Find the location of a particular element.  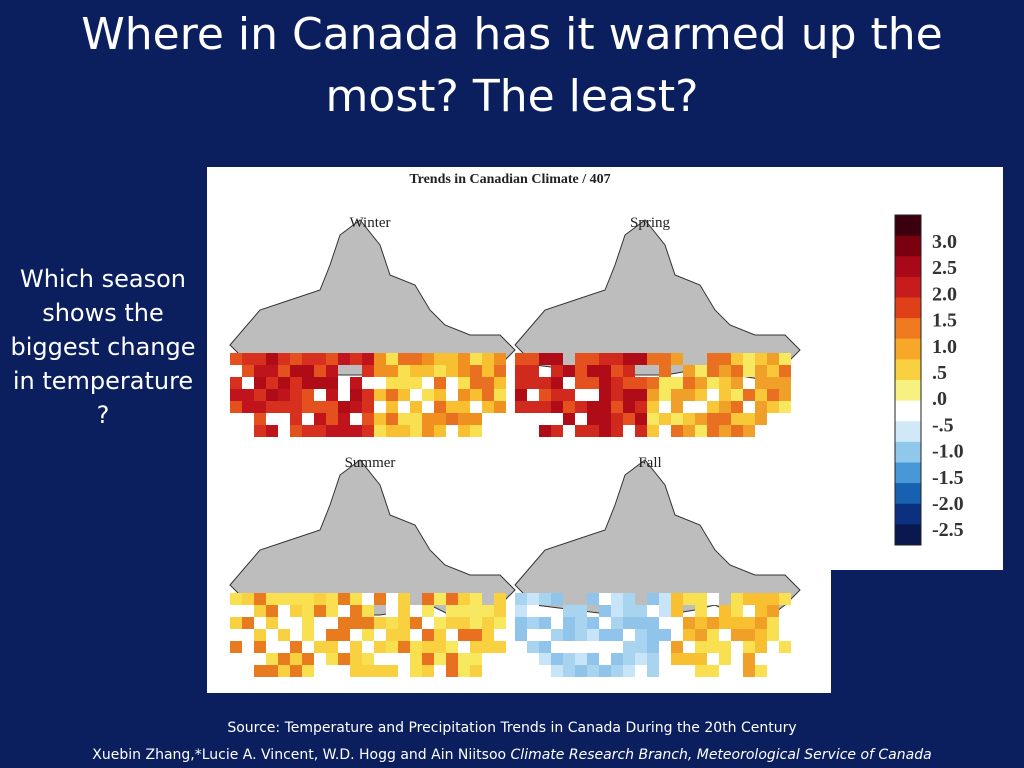

figure-header: Trends in Canadian Climate / 407 is located at coordinates (509, 179).